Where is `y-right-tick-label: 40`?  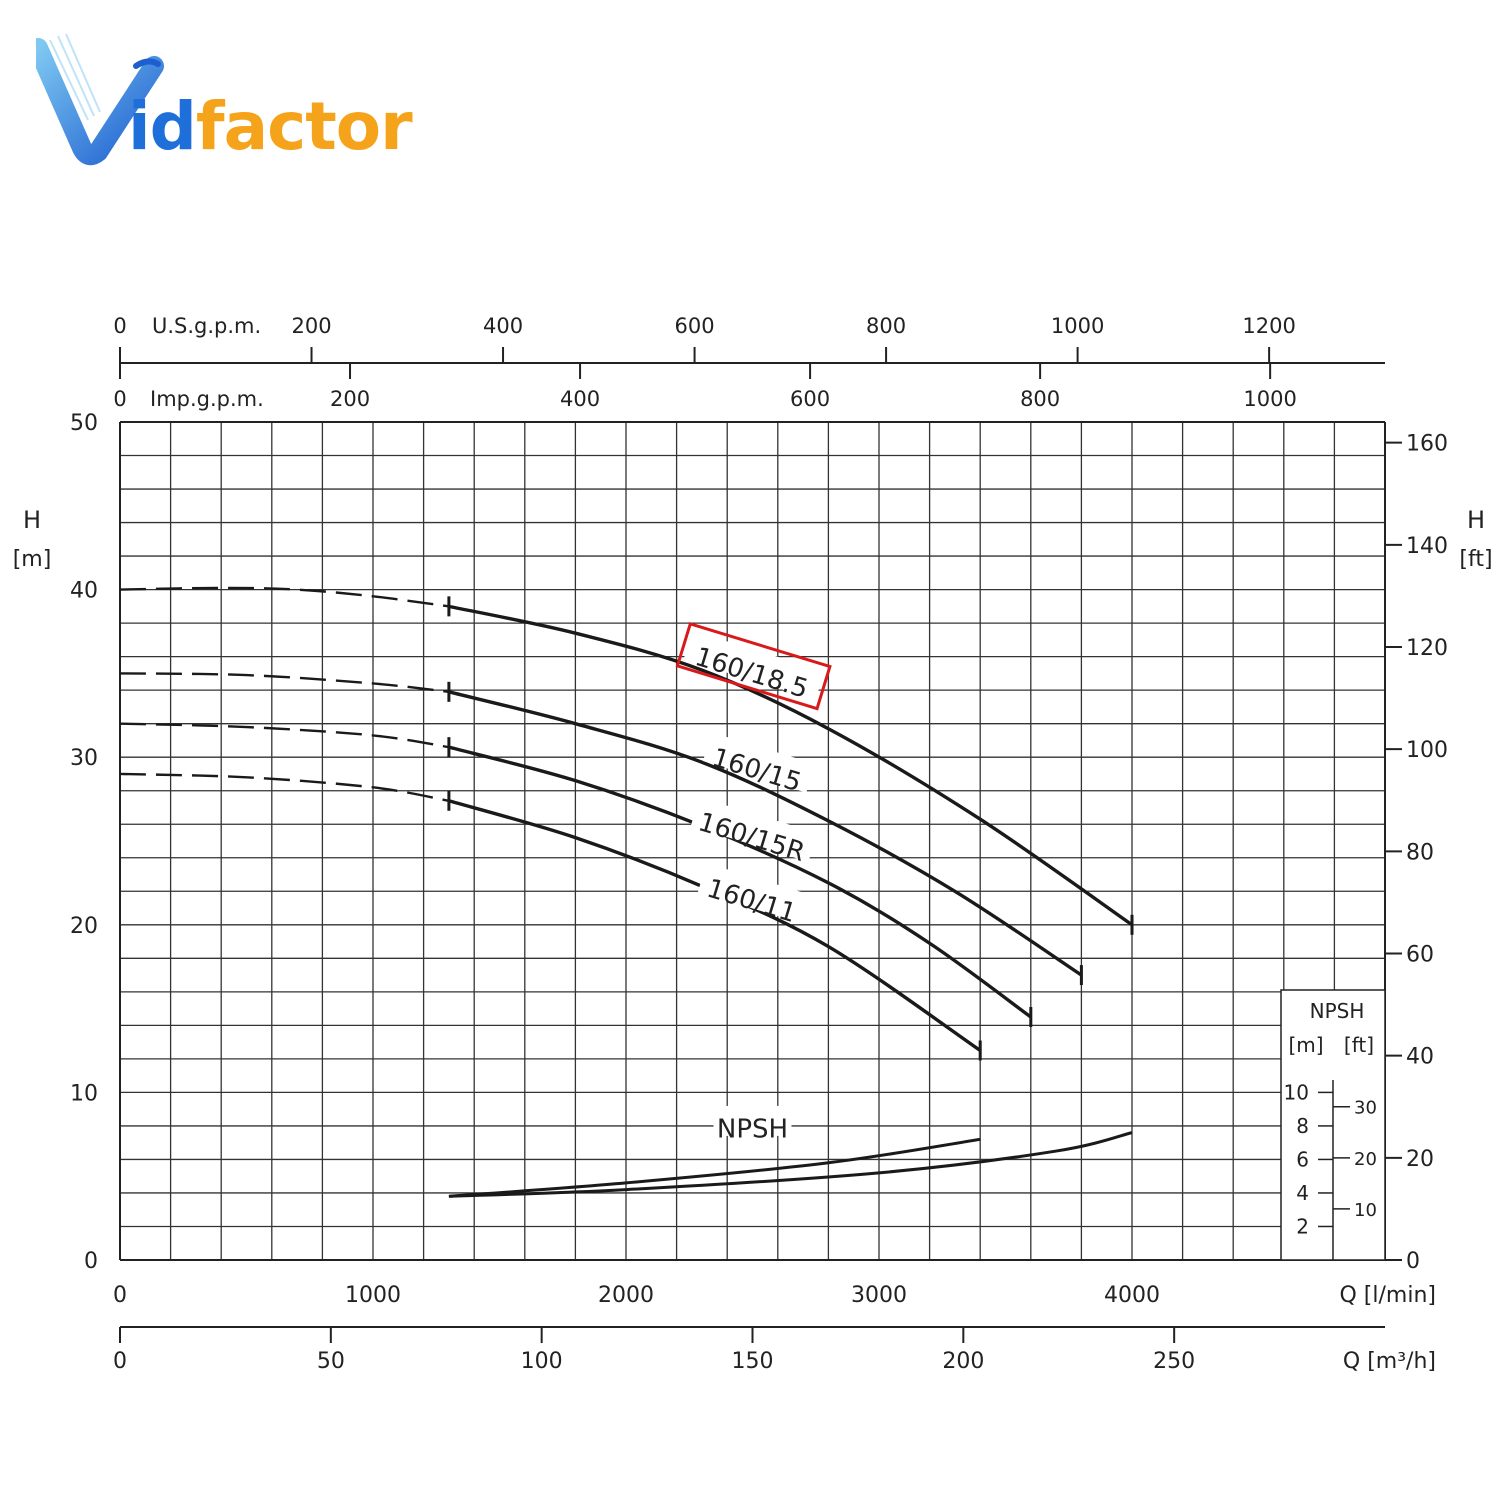
y-right-tick-label: 40 is located at coordinates (1420, 1057).